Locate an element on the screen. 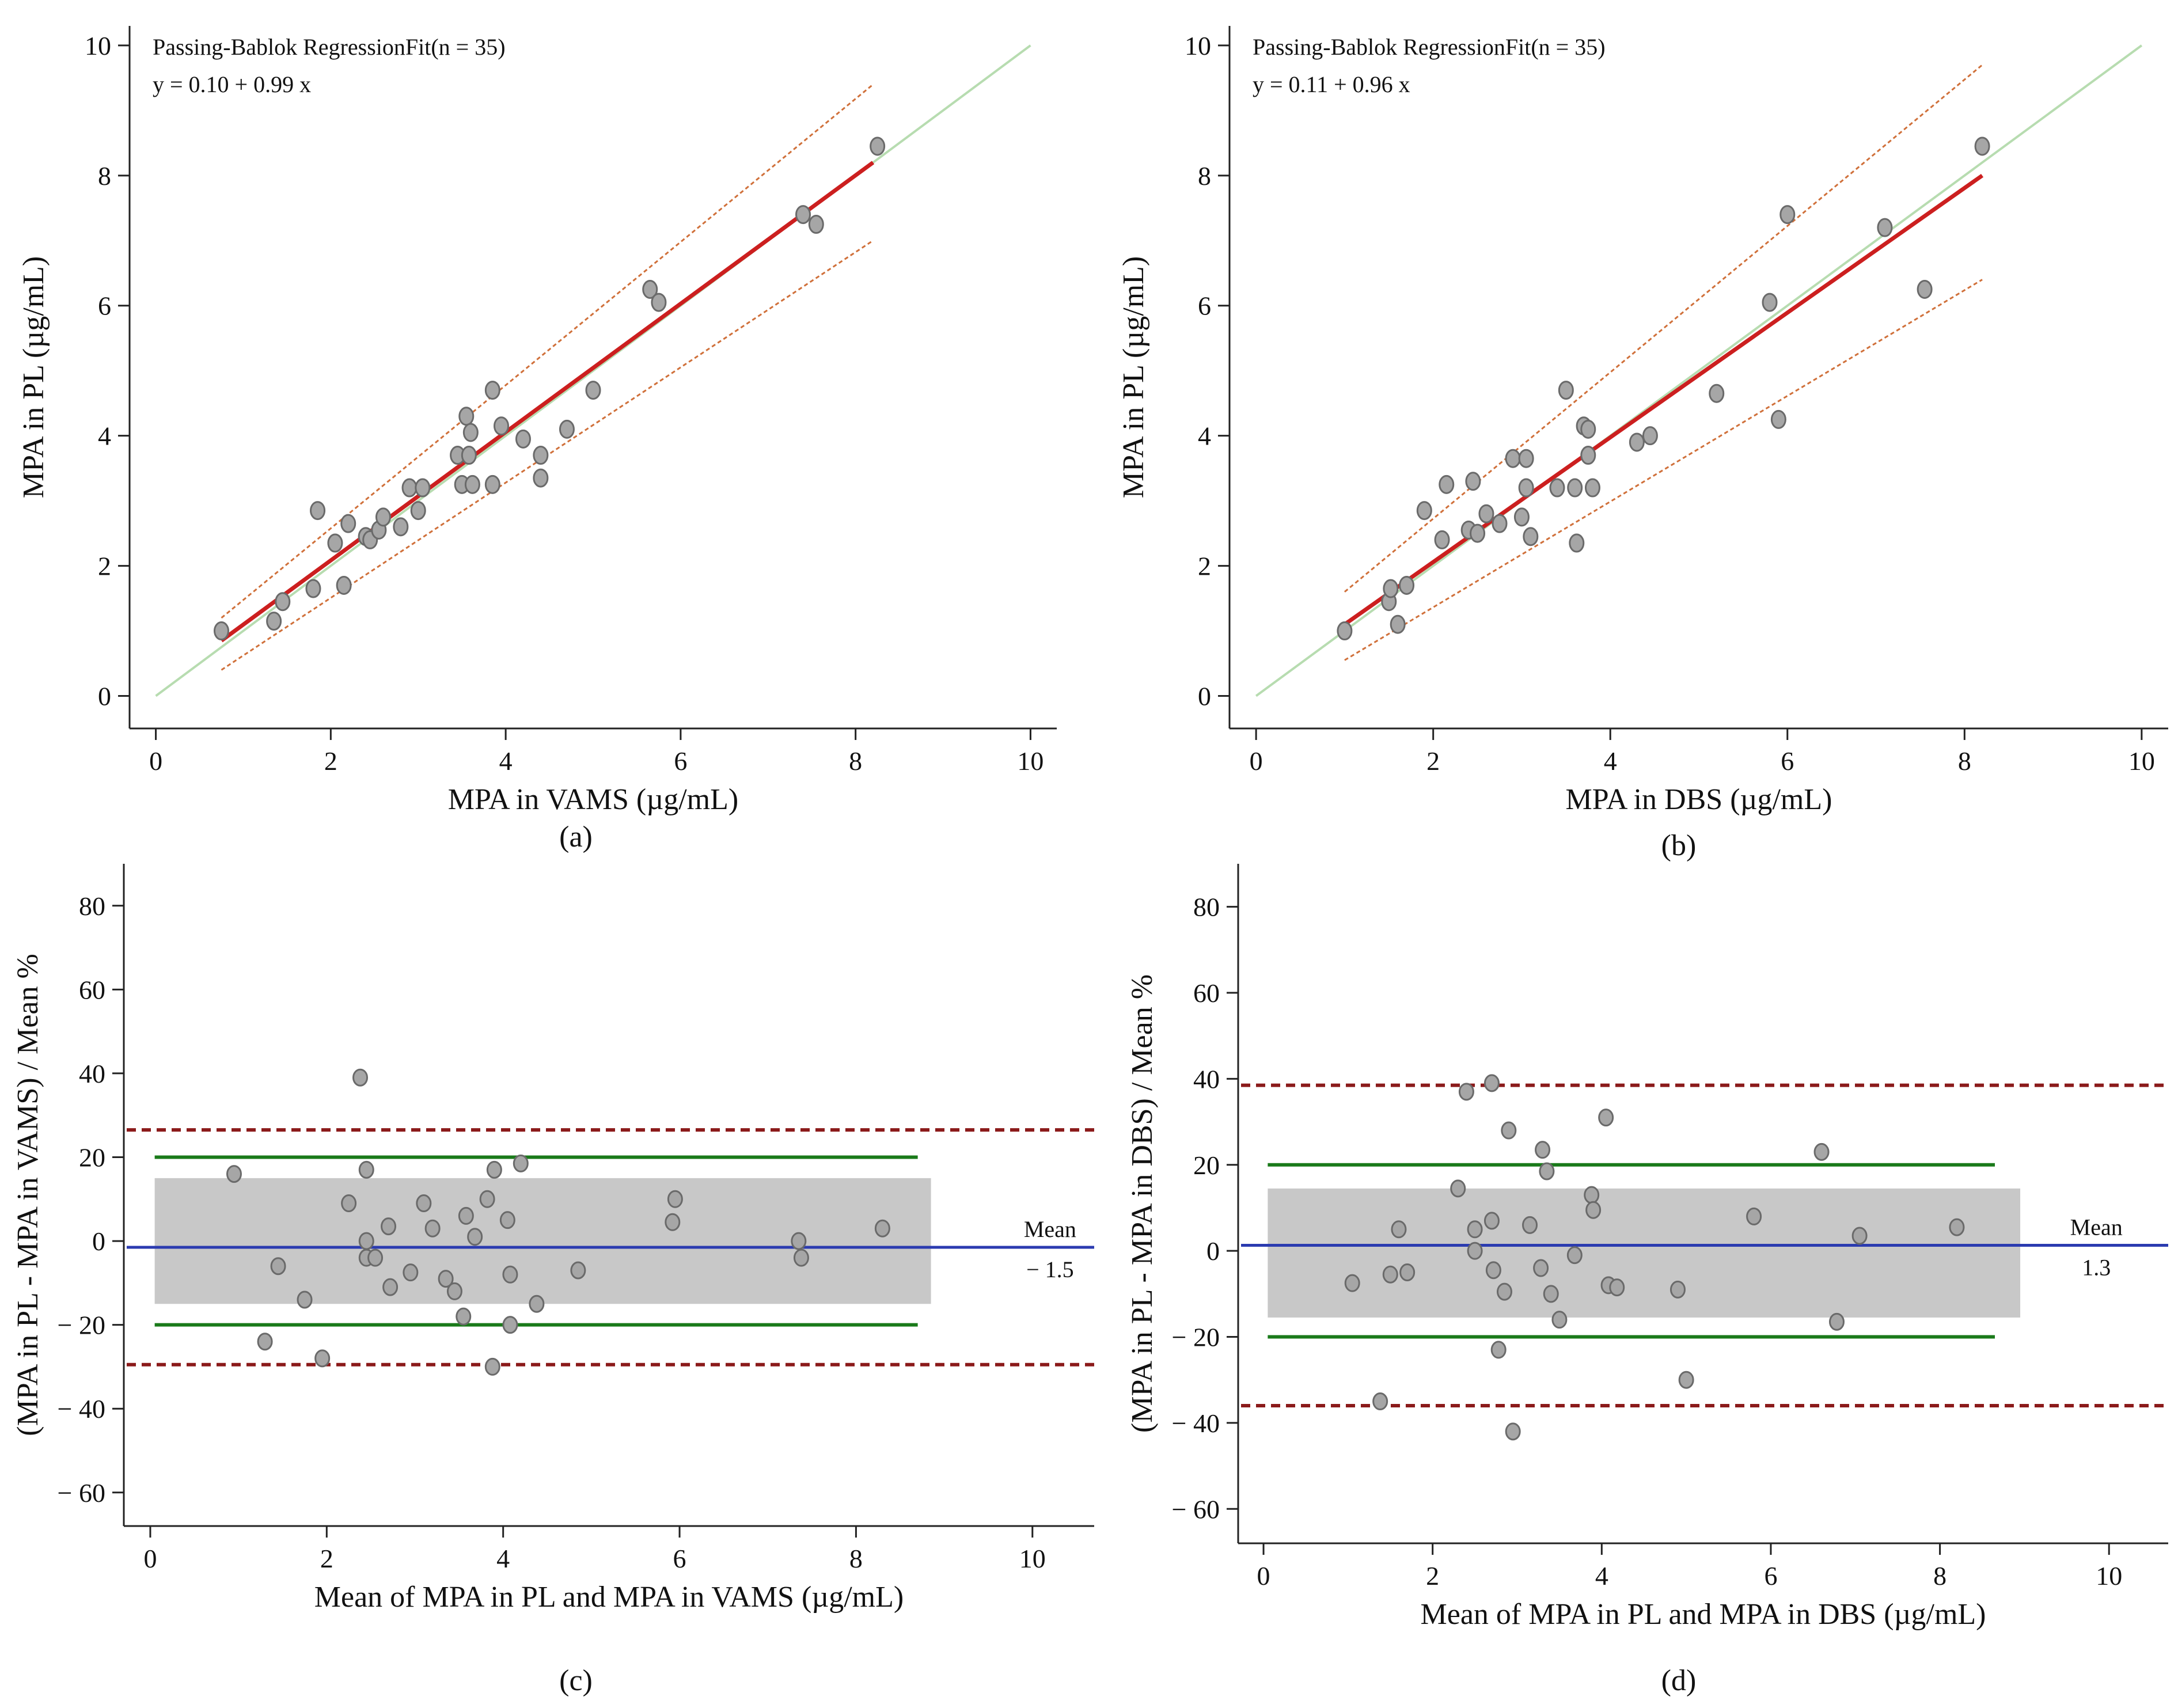 This screenshot has height=1708, width=2178. y-tick-label: 8 is located at coordinates (104, 176).